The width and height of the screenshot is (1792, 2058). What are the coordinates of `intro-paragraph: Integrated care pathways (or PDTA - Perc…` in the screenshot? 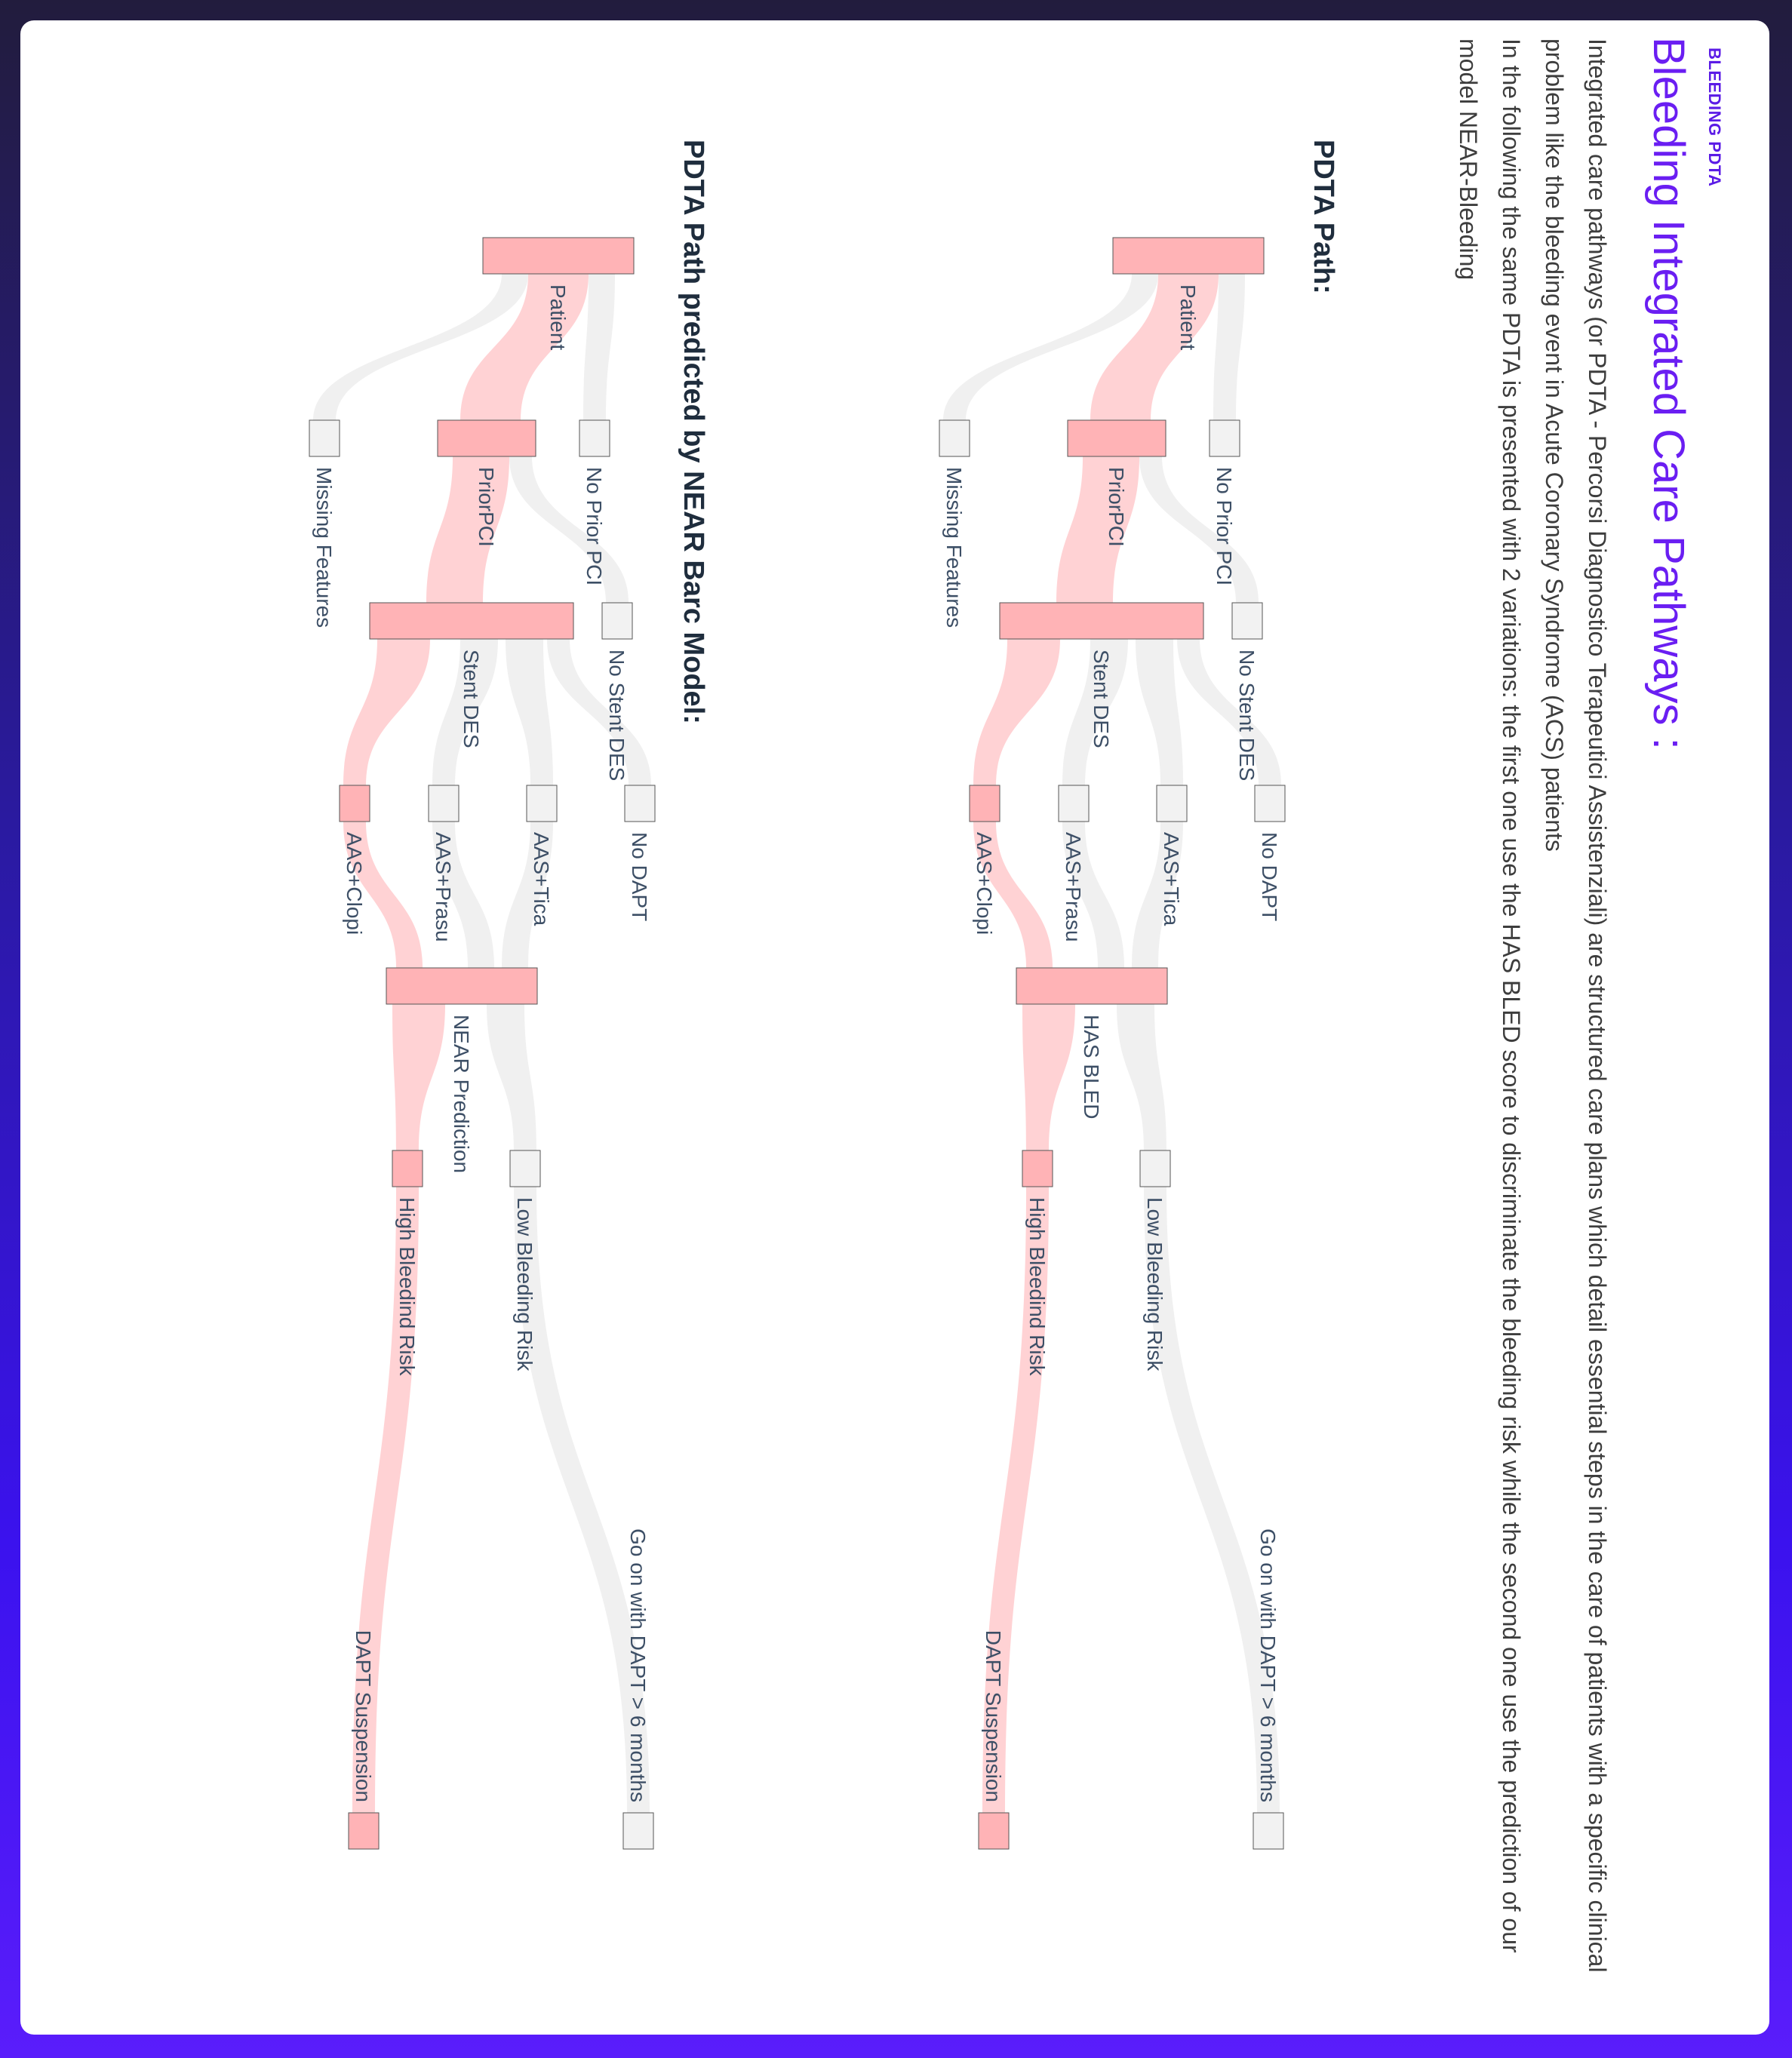 It's located at (1576, 1006).